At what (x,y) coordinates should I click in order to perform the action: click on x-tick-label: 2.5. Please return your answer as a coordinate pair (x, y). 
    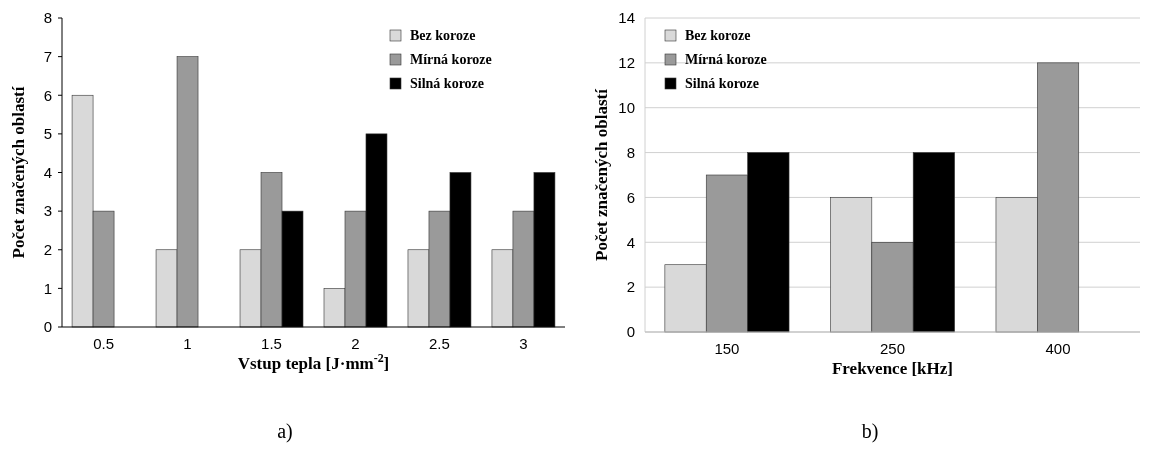
    Looking at the image, I should click on (439, 343).